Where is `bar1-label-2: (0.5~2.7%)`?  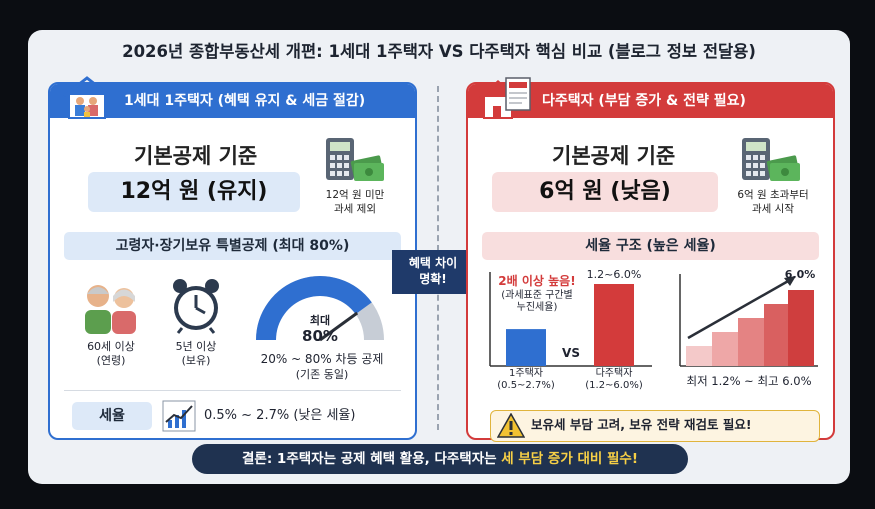
bar1-label-2: (0.5~2.7%) is located at coordinates (526, 385).